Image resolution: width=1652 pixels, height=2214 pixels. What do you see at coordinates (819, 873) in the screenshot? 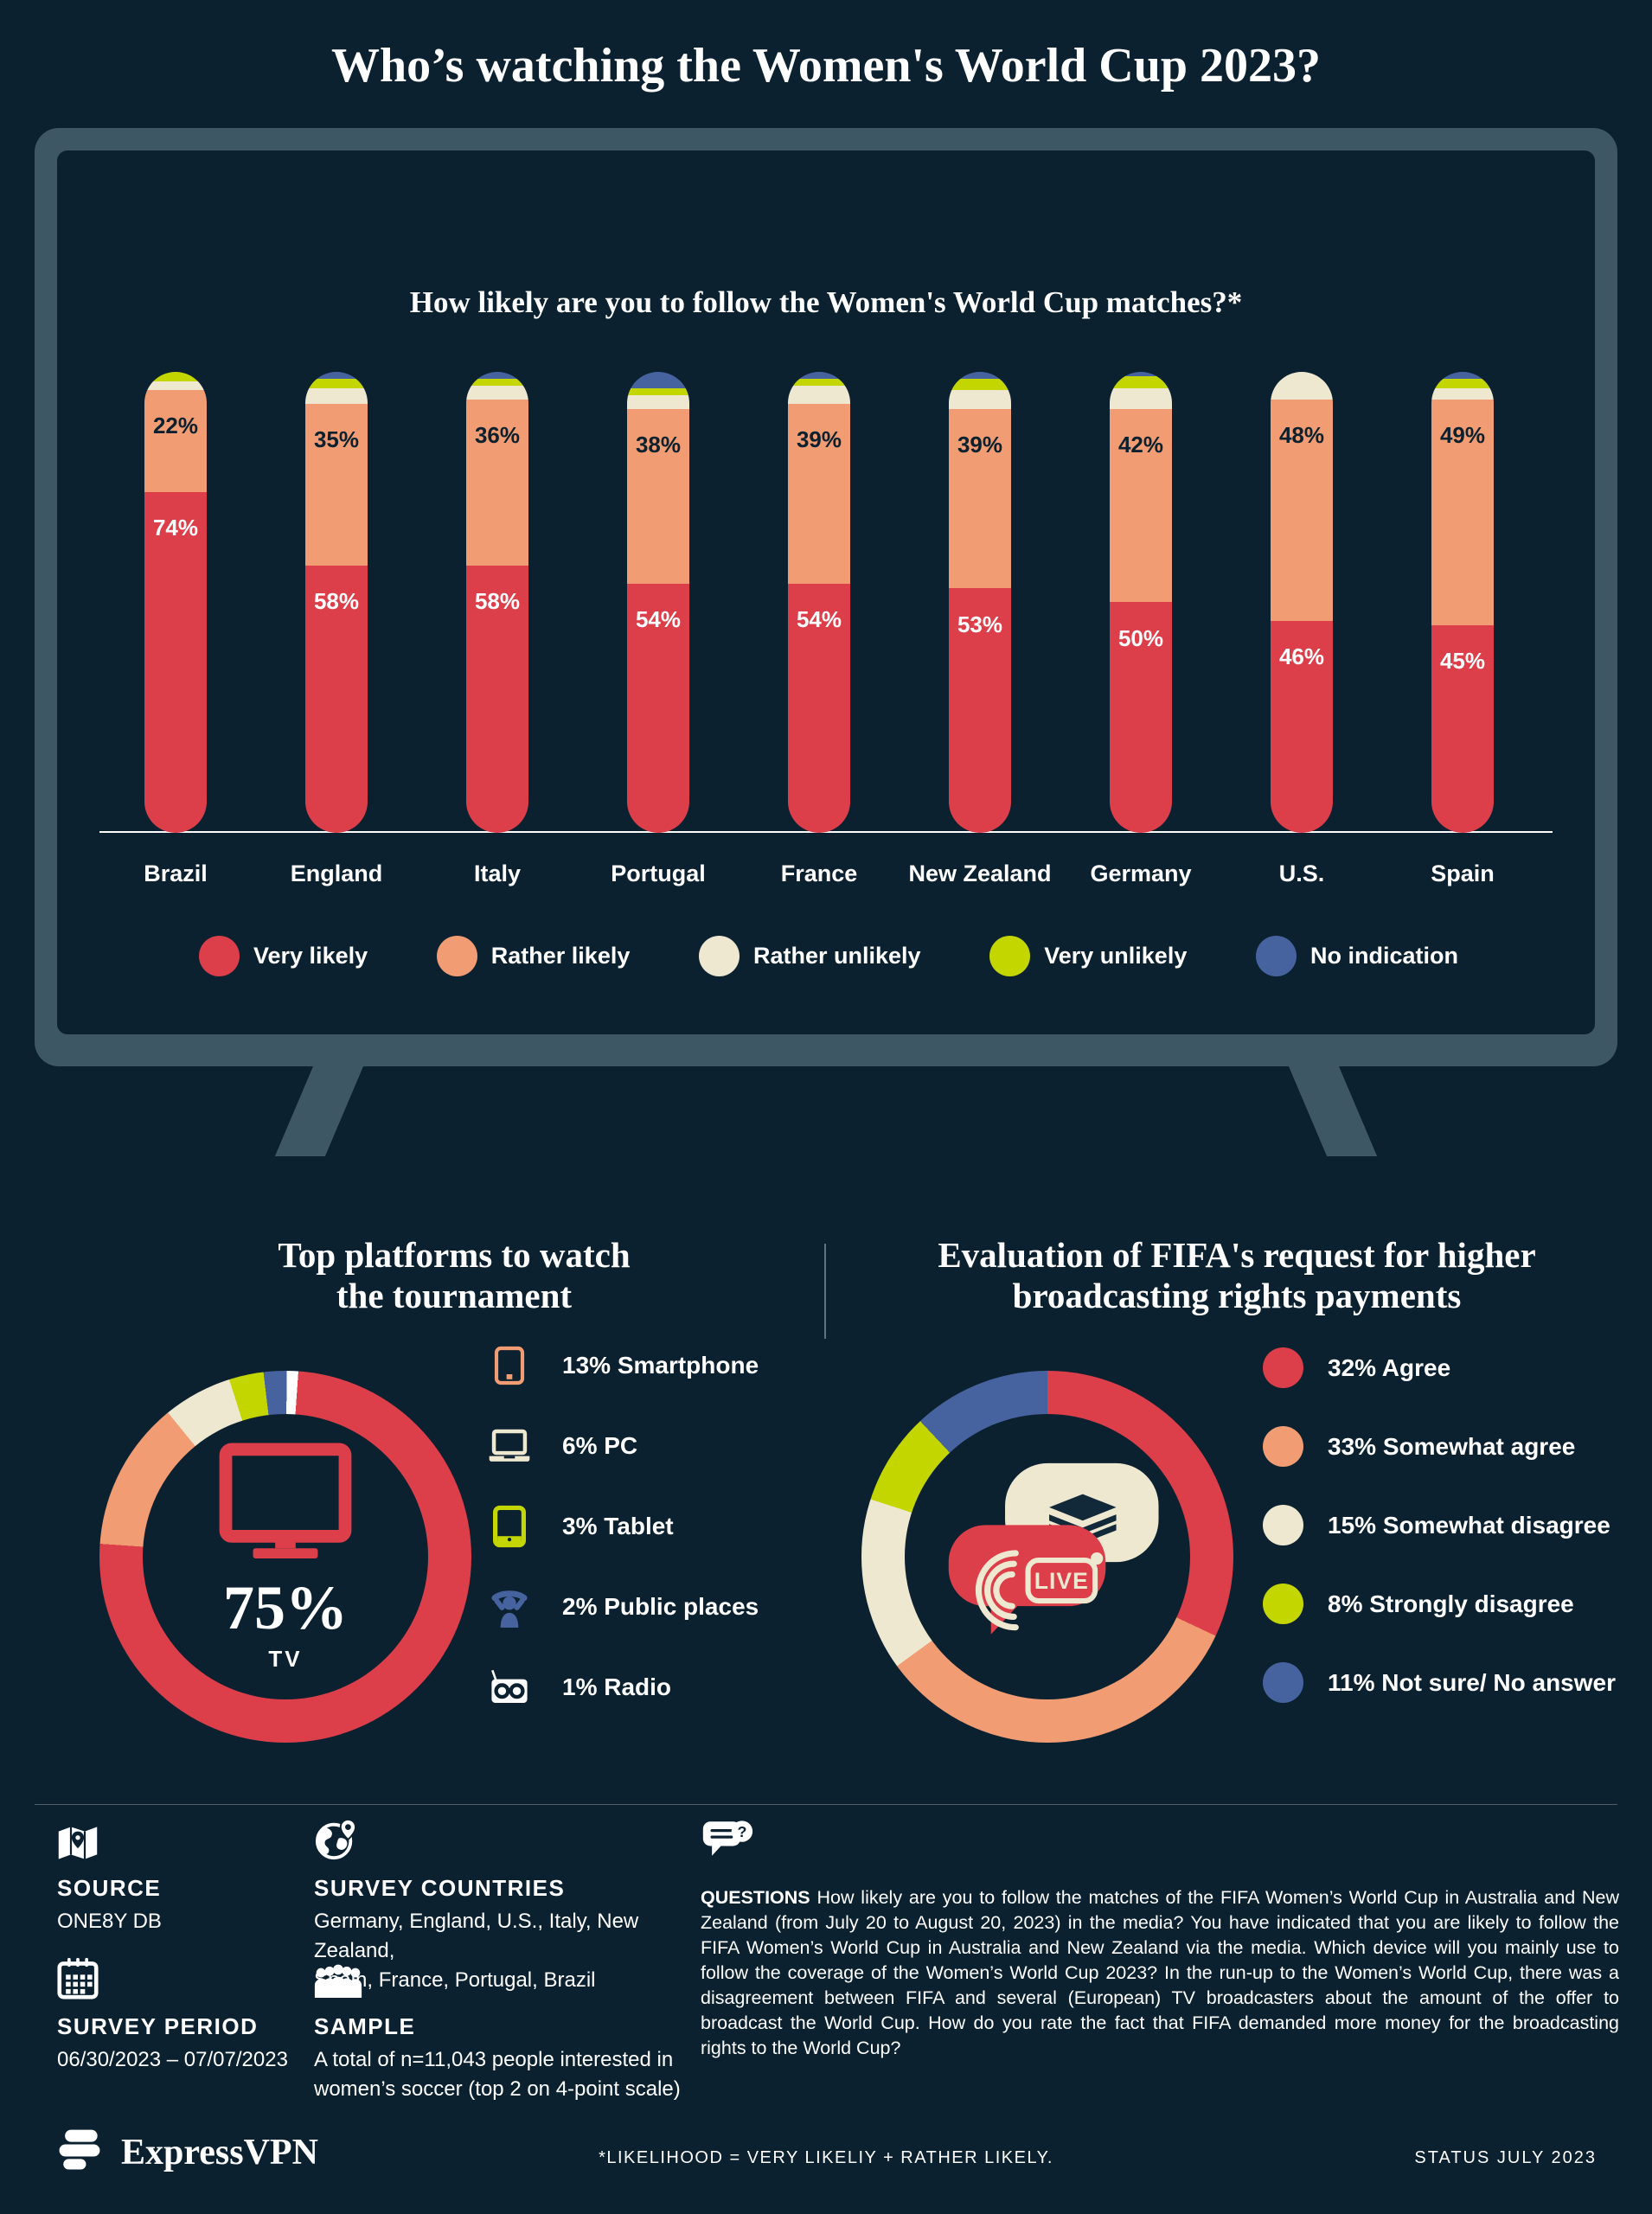
I see `category-label: France` at bounding box center [819, 873].